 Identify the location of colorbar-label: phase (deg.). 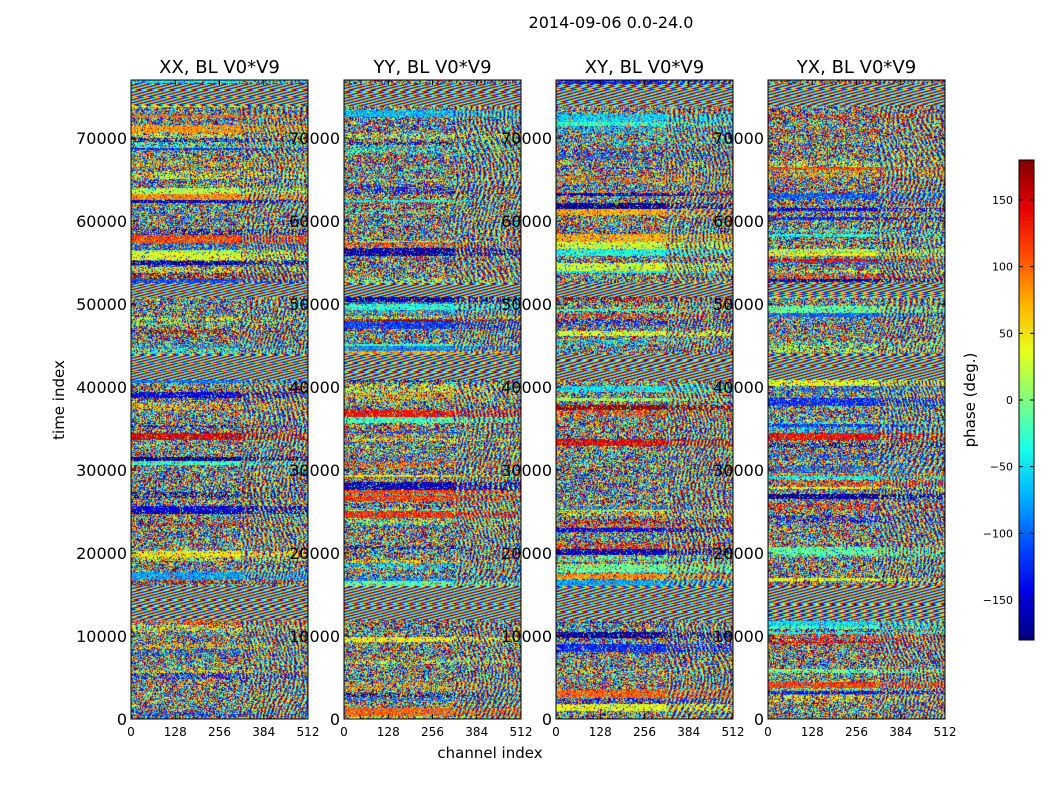
(970, 400).